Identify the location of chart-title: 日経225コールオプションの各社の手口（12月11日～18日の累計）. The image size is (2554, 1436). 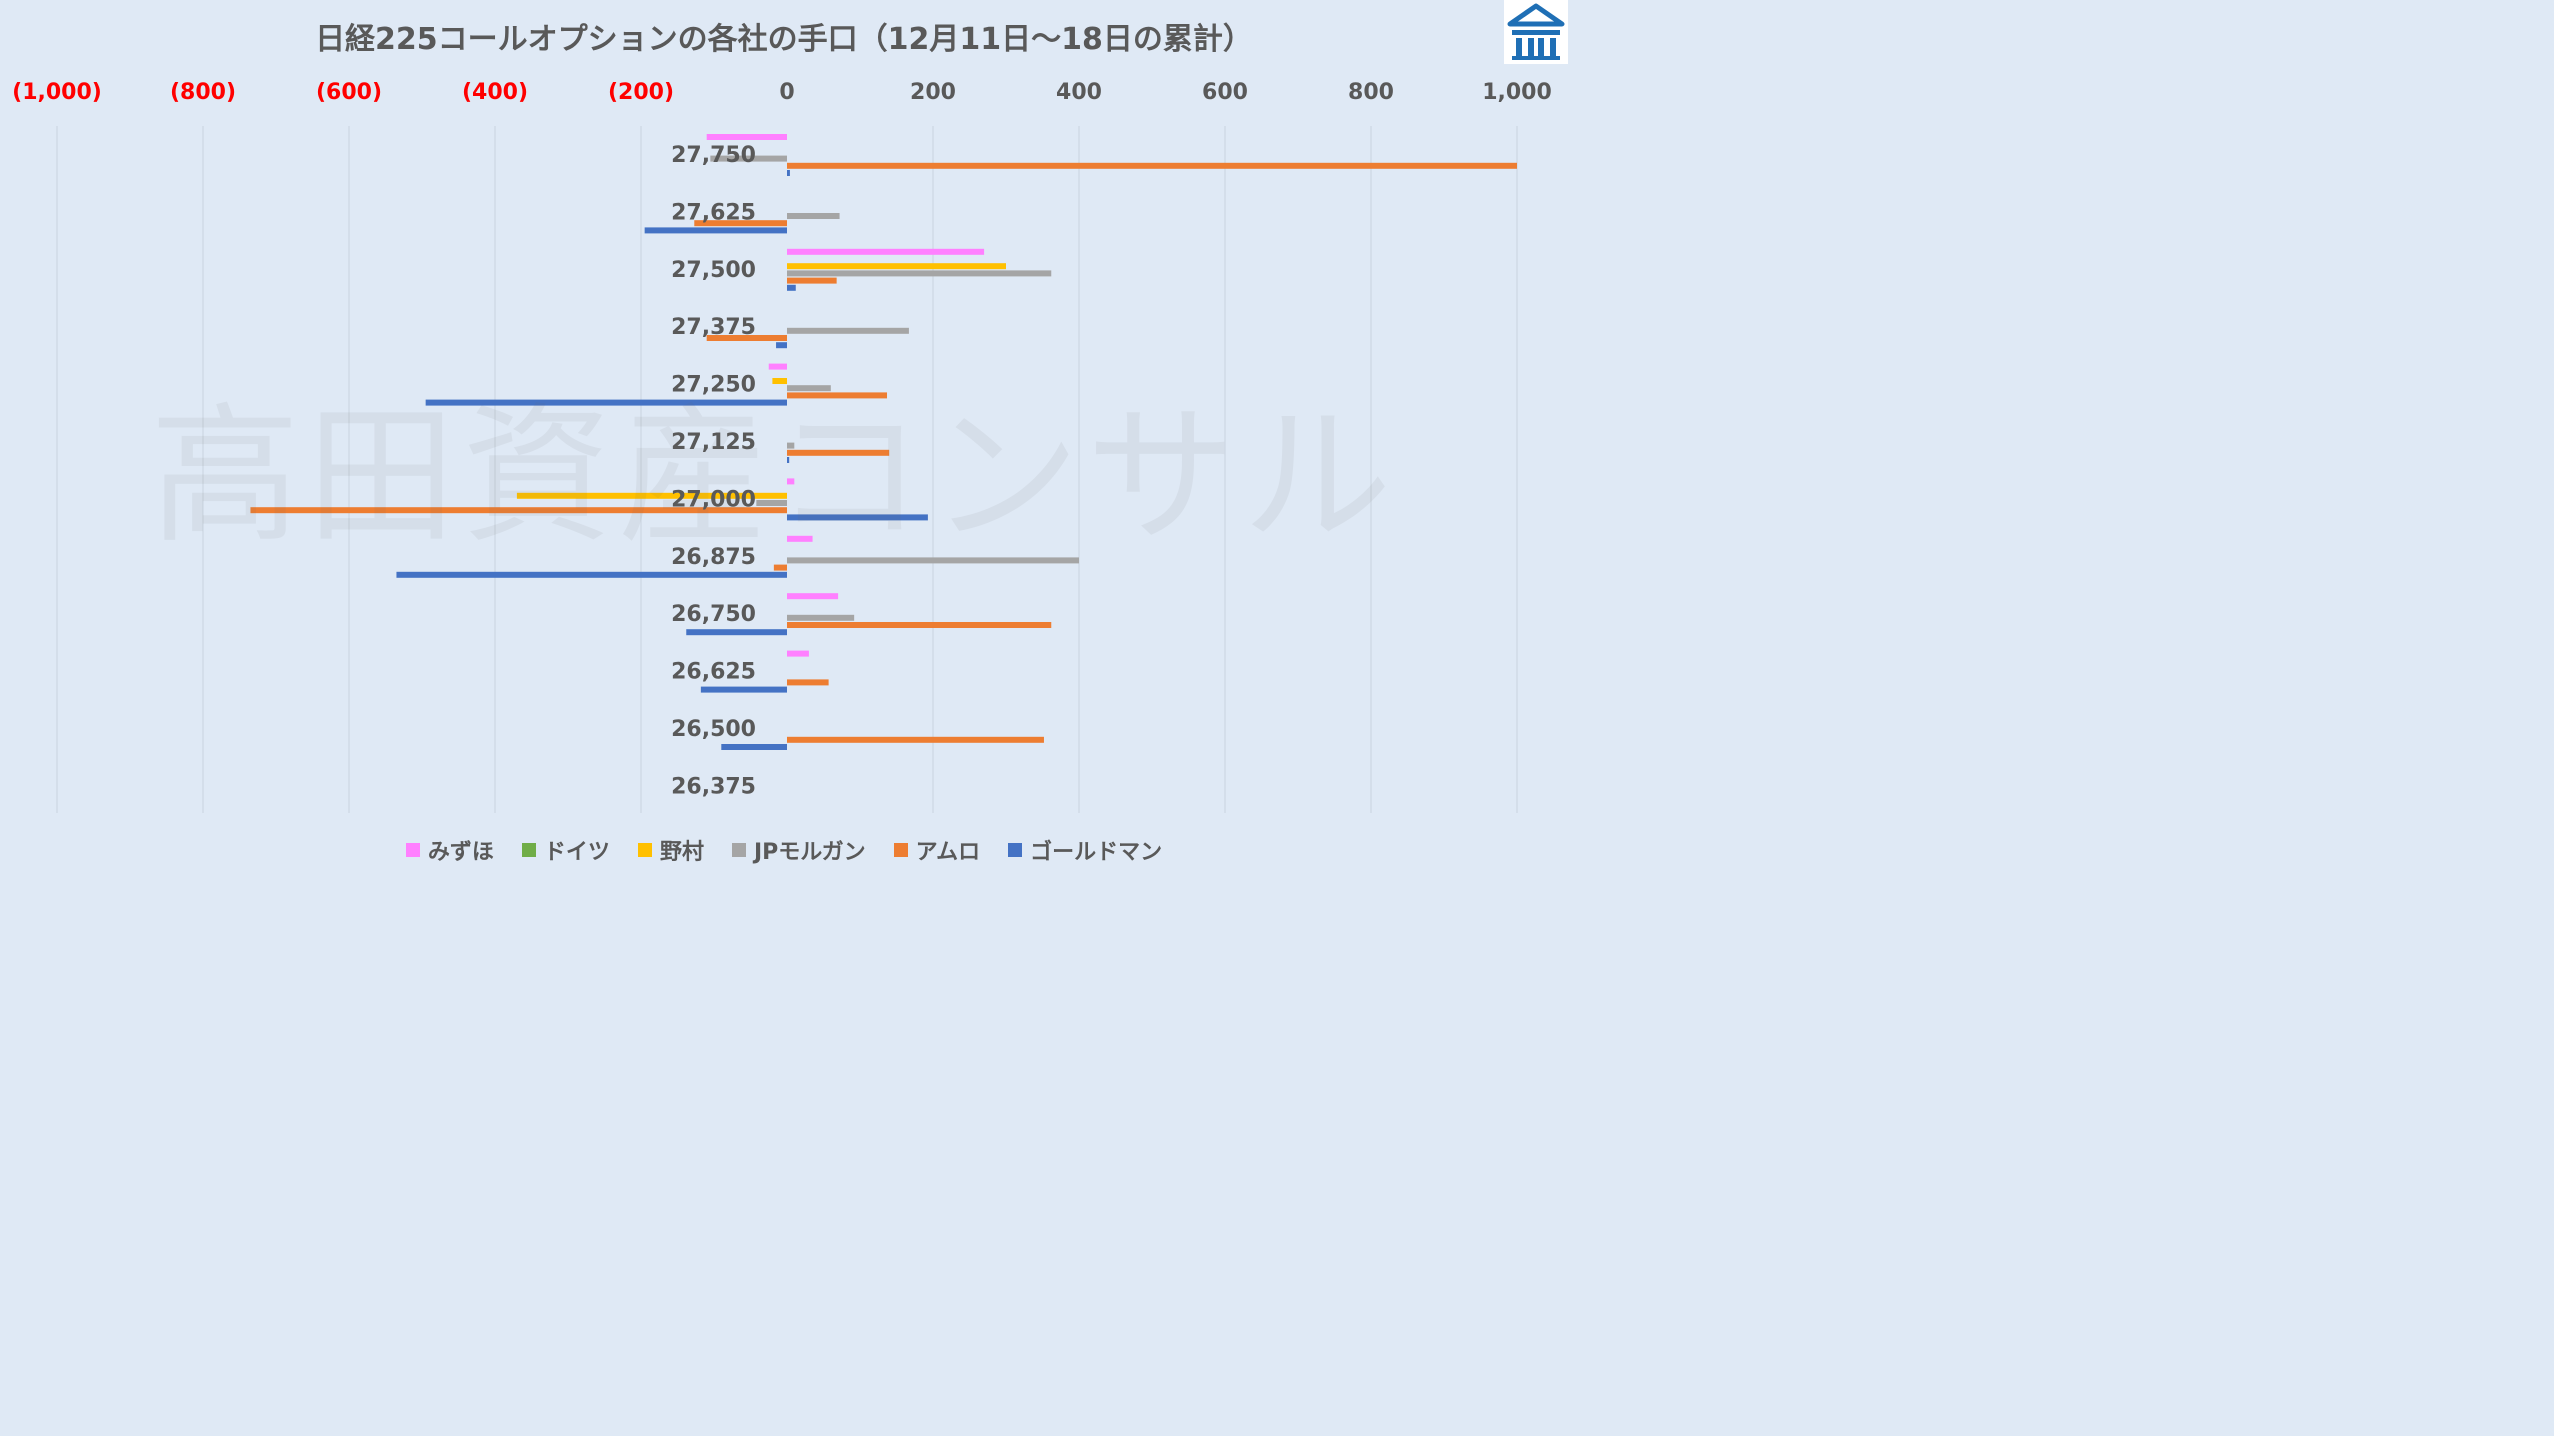
(784, 39).